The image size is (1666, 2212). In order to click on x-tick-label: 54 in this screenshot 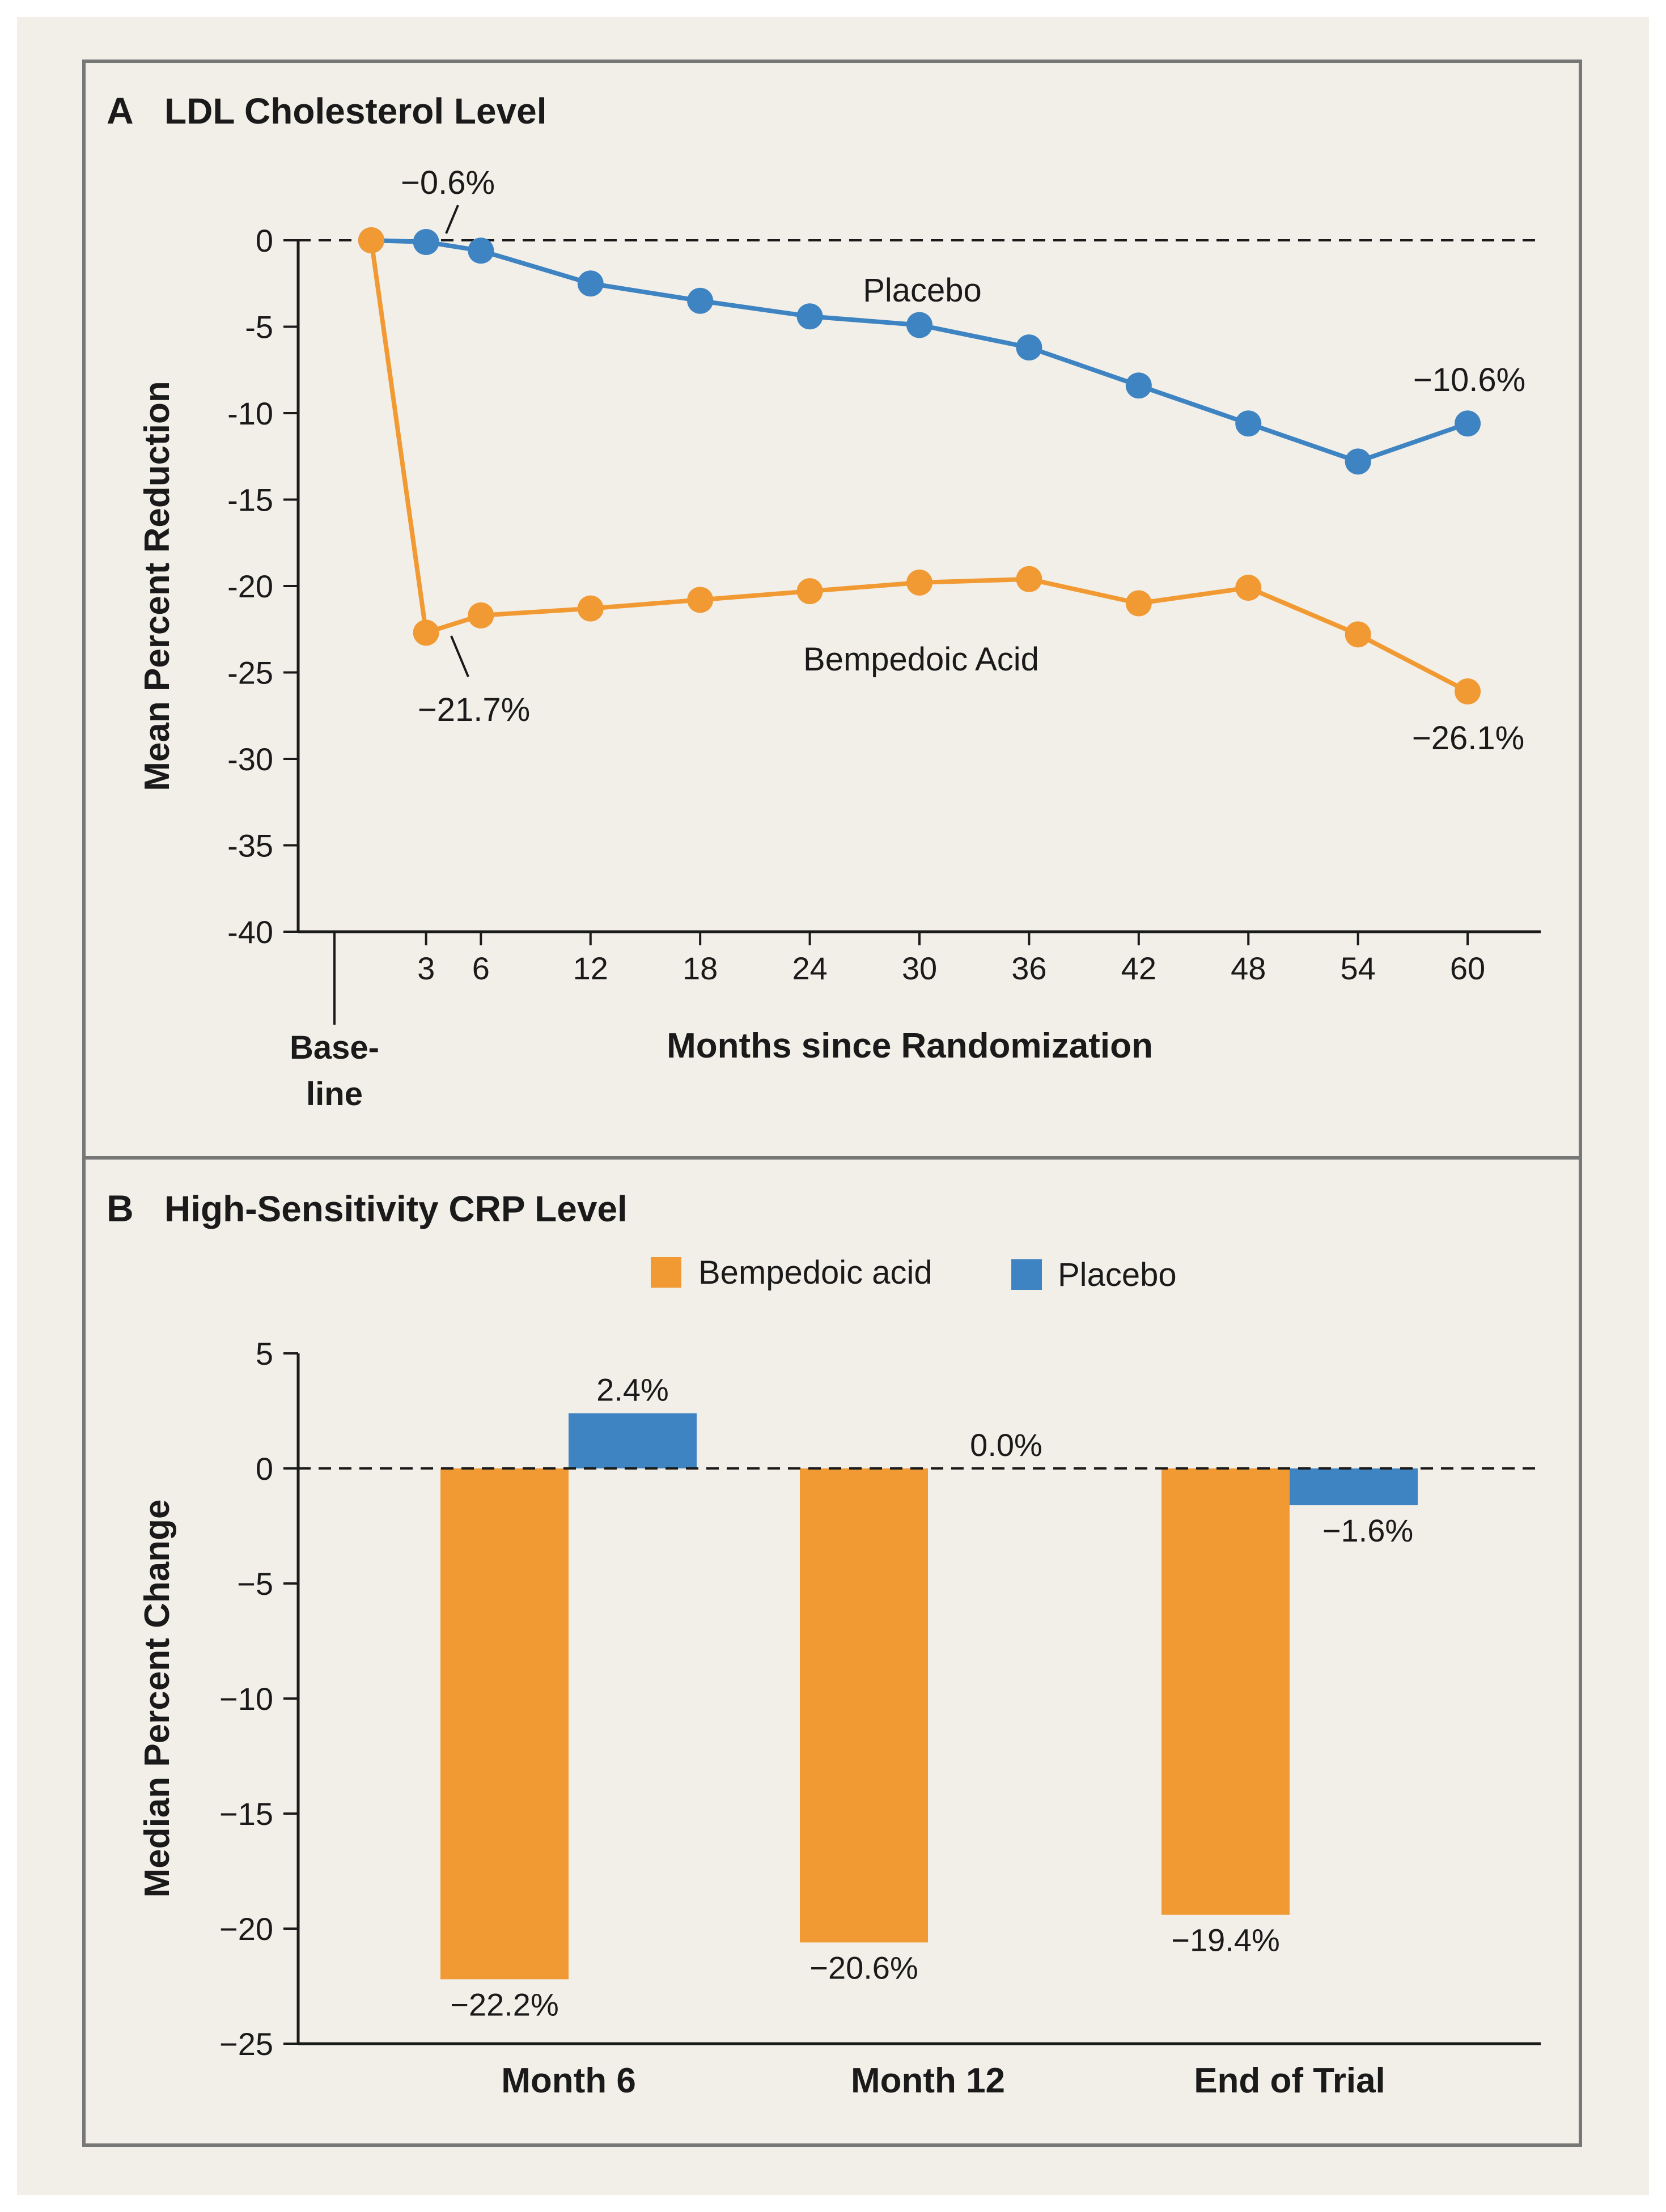, I will do `click(1357, 968)`.